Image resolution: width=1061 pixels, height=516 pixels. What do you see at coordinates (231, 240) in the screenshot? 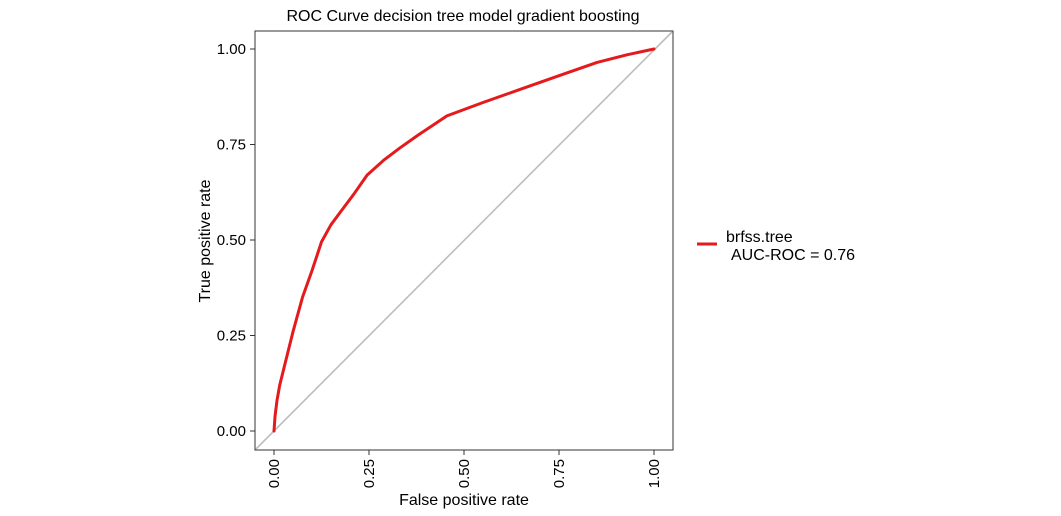
I see `y-tick-label: 0.50` at bounding box center [231, 240].